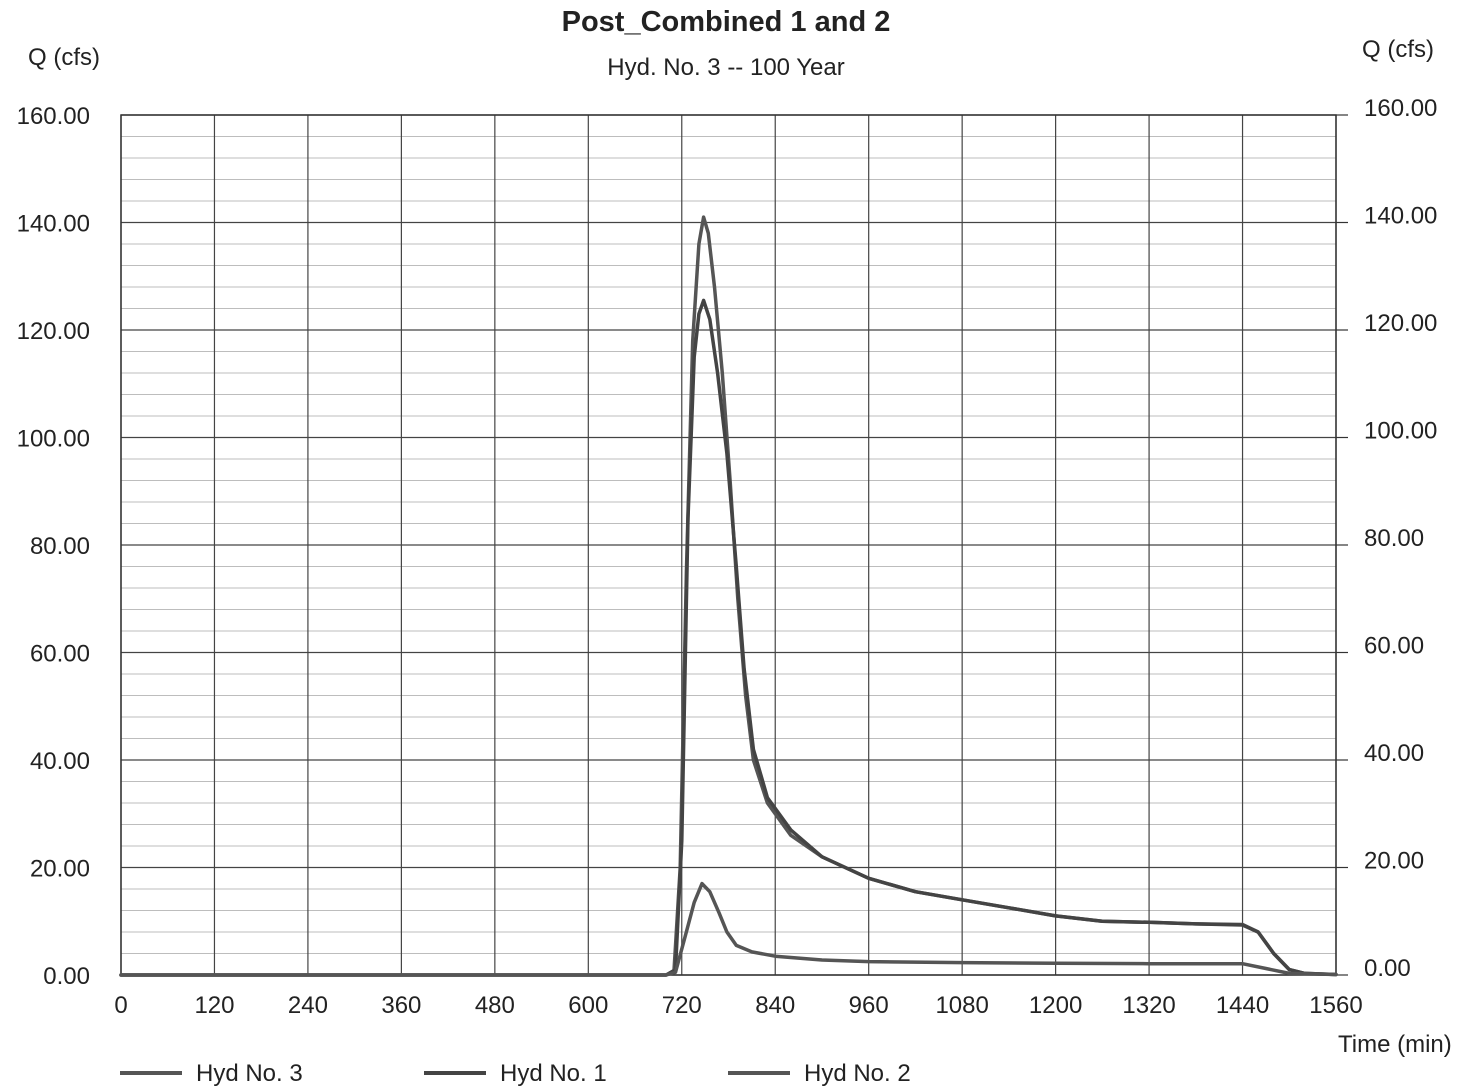 The width and height of the screenshot is (1484, 1086). I want to click on y-tick-label-right: 0.00, so click(1387, 968).